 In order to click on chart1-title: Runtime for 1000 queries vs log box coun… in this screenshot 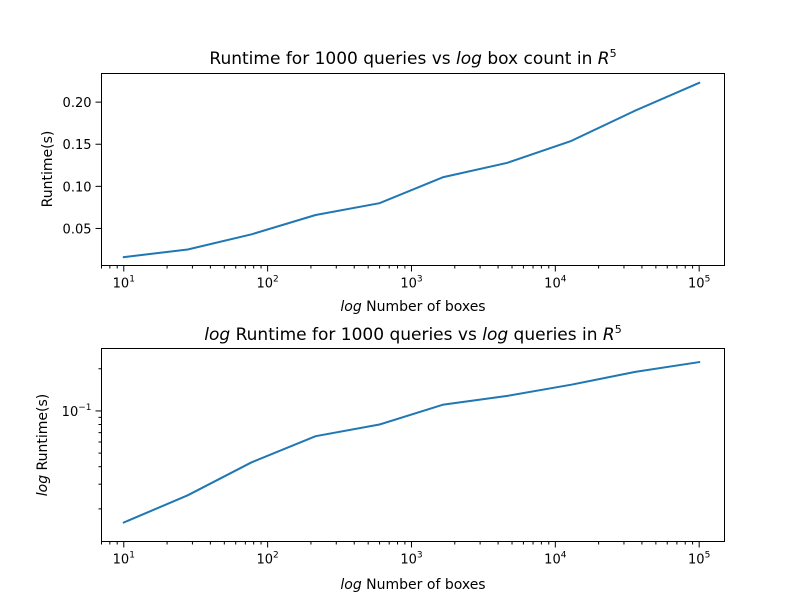, I will do `click(412, 58)`.